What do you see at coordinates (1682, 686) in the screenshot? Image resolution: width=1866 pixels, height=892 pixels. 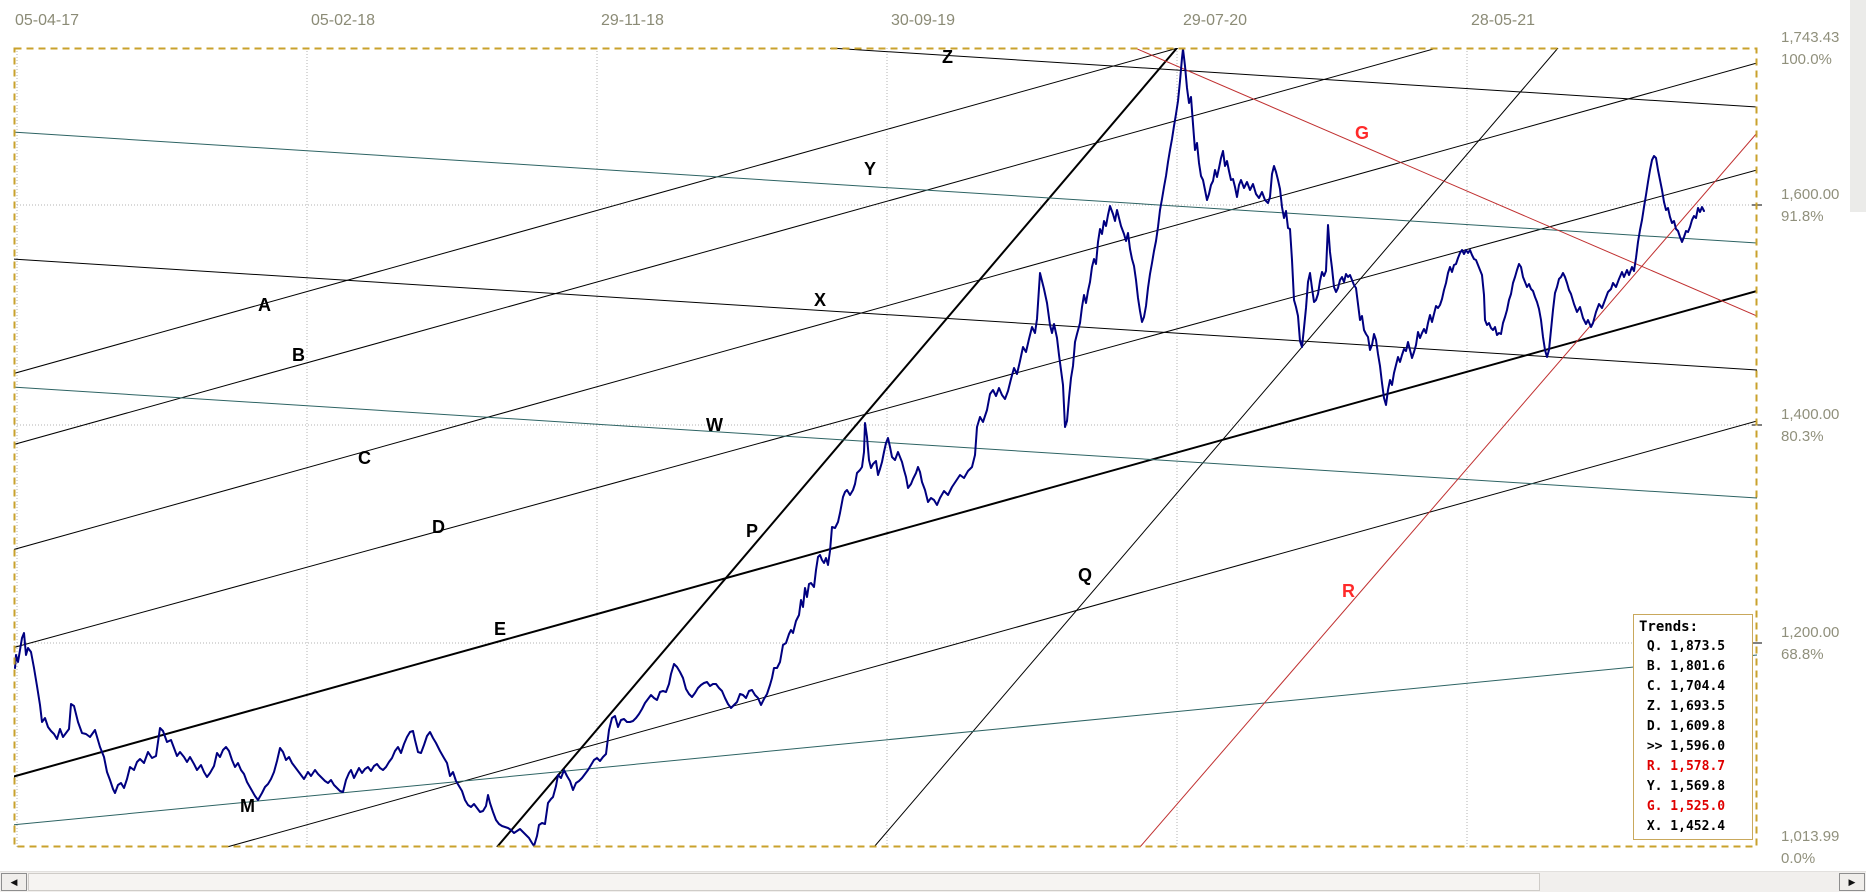 I see `trends-legend-row: C. 1,704.4` at bounding box center [1682, 686].